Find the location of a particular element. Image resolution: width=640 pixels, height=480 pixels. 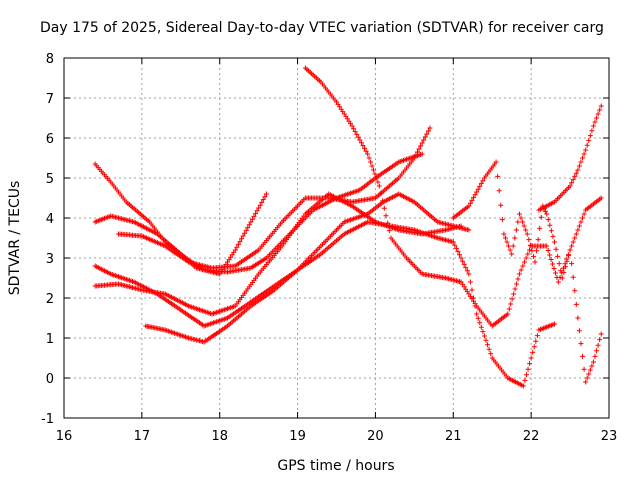

series-s9 is located at coordinates (570, 158).